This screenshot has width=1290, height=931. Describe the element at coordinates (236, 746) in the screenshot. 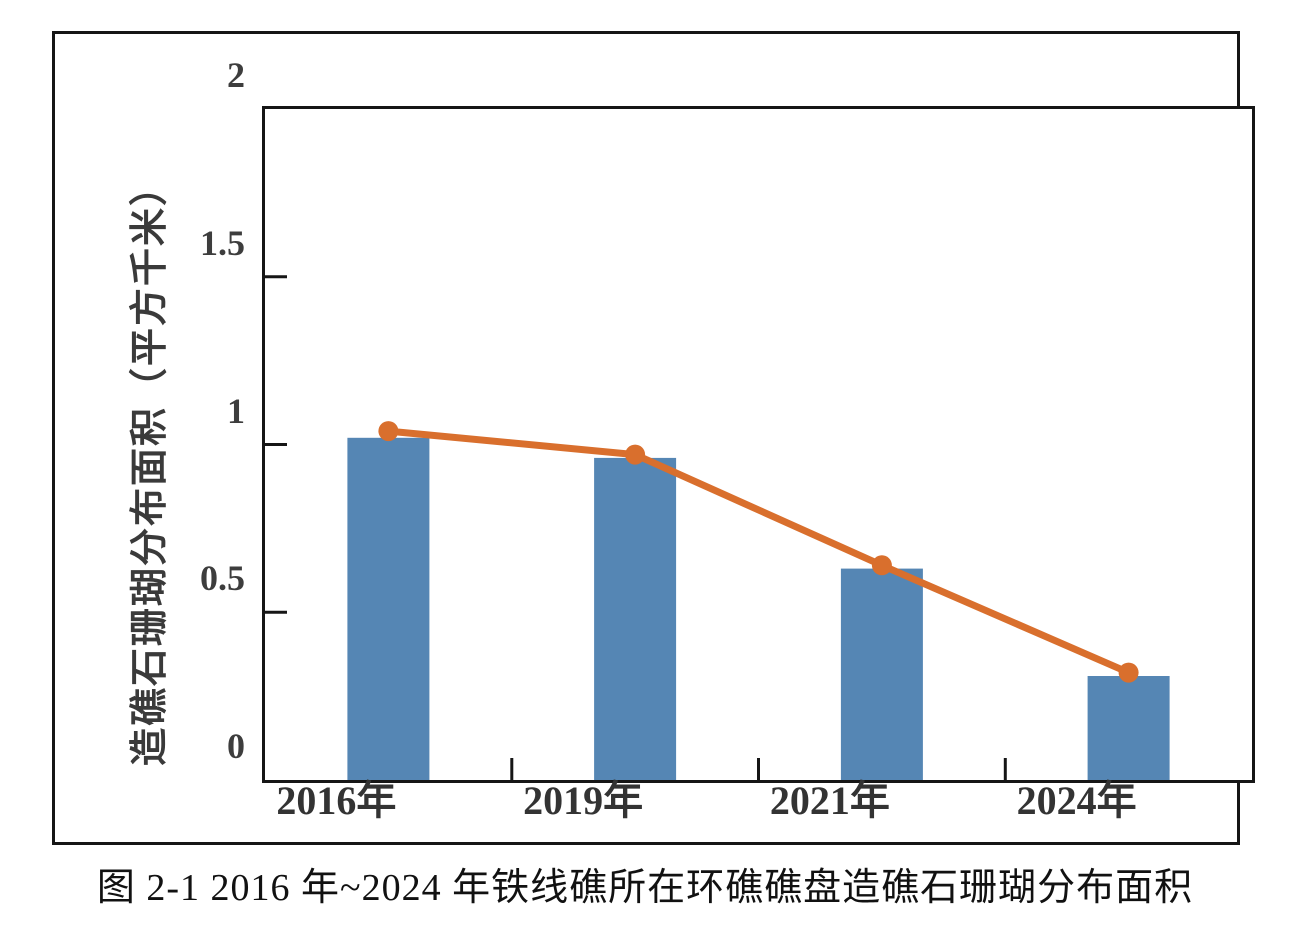

I see `y-tick-label-0: 0` at that location.